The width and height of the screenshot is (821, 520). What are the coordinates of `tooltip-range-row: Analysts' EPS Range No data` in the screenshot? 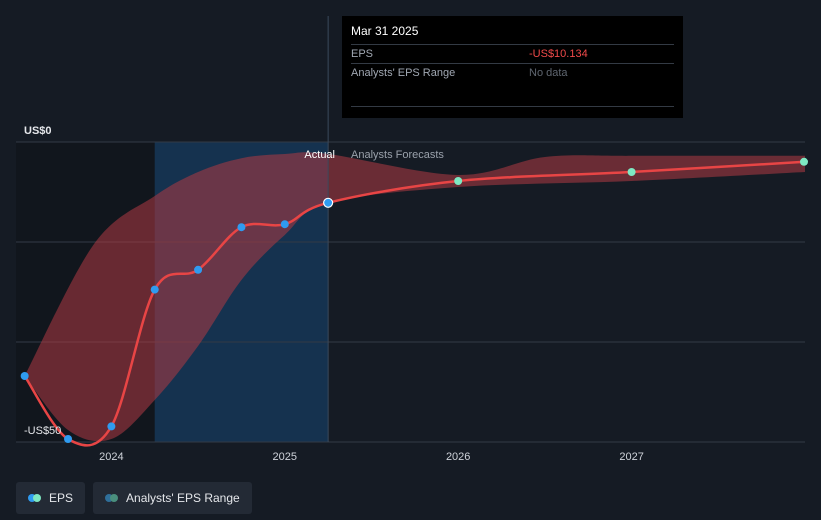 It's located at (512, 85).